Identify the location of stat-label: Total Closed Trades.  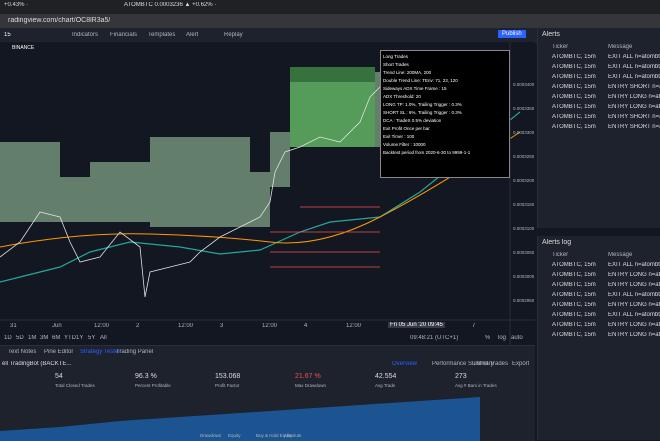
(75, 385).